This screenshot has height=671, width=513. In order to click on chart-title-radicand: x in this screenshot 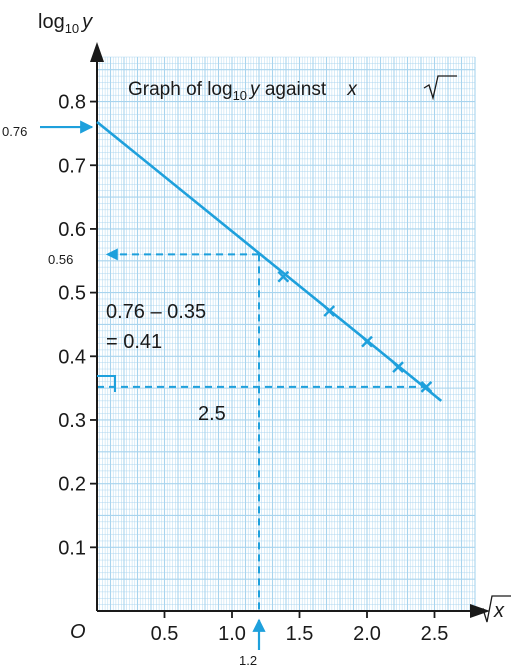, I will do `click(352, 89)`.